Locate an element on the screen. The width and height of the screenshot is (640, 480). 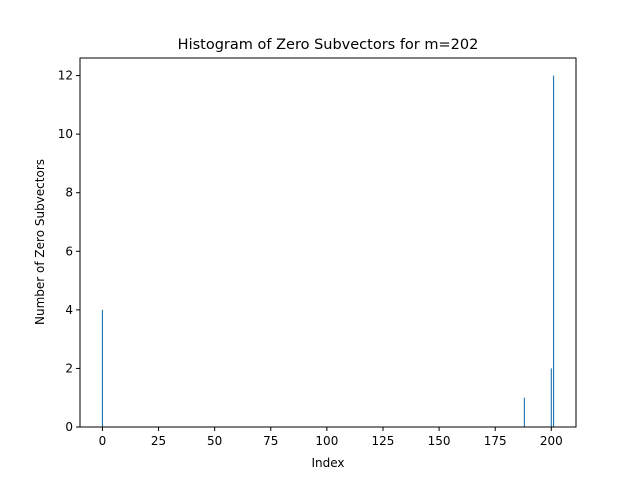
x-axis-title: Index is located at coordinates (327, 463).